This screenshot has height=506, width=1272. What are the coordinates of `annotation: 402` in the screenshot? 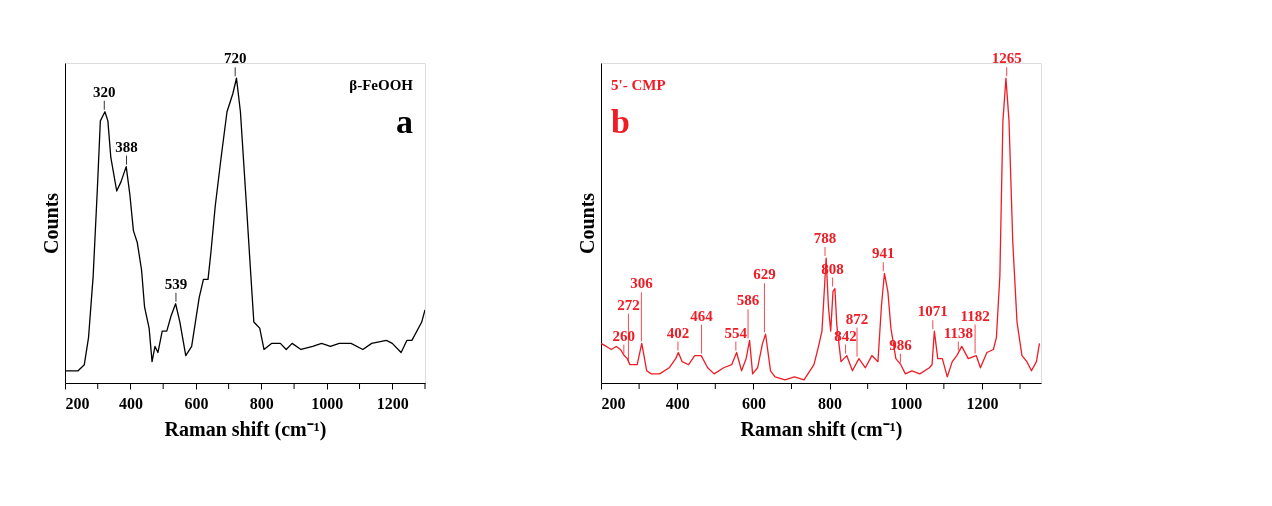 It's located at (678, 332).